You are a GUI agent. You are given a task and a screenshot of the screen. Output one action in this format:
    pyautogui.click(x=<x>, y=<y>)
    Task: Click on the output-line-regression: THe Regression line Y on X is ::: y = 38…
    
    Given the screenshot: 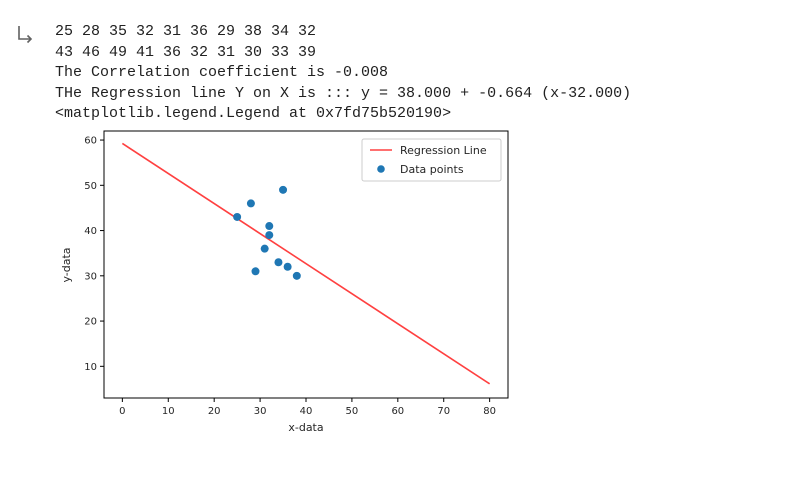 What is the action you would take?
    pyautogui.click(x=343, y=93)
    